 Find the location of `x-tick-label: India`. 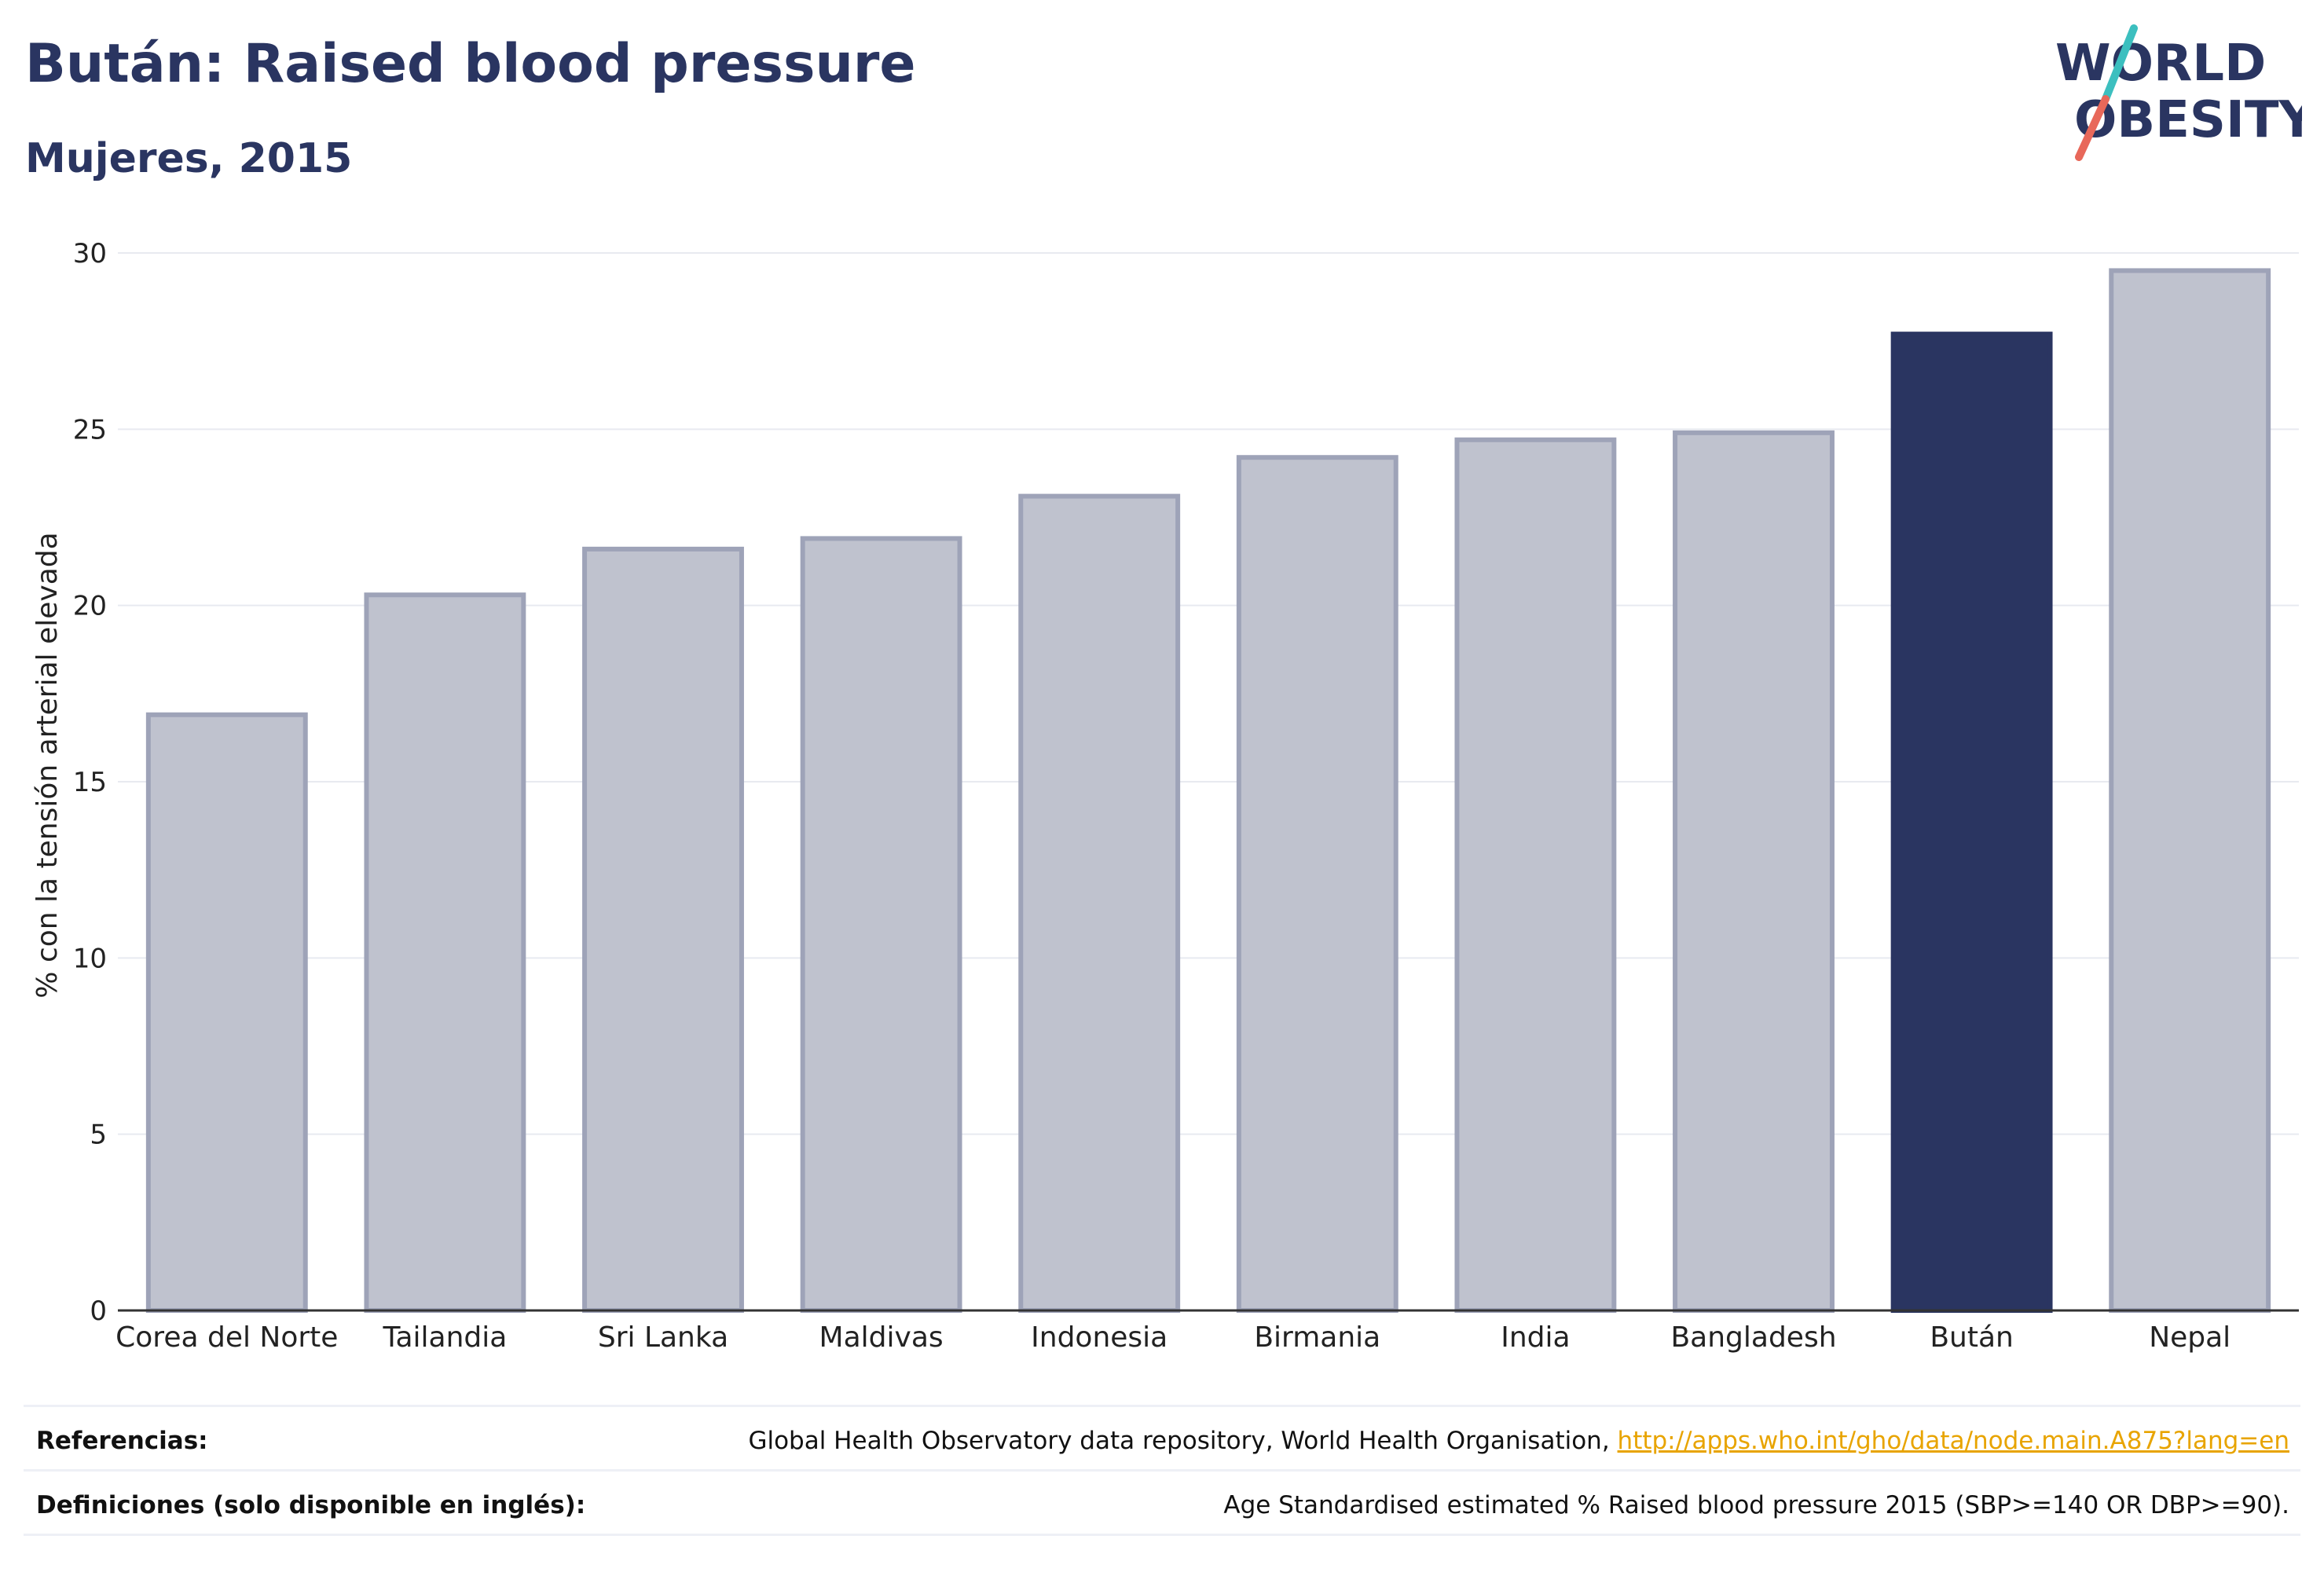

x-tick-label: India is located at coordinates (1535, 1337).